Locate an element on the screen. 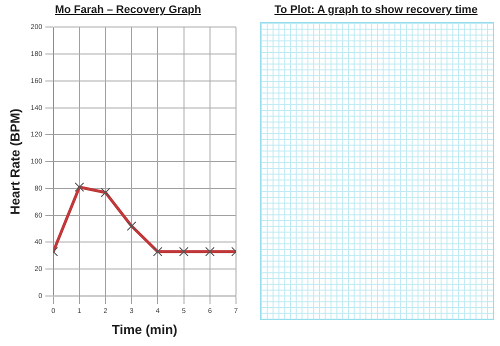 This screenshot has width=500, height=346. text: To Plot: A graph to show recovery time is located at coordinates (376, 10).